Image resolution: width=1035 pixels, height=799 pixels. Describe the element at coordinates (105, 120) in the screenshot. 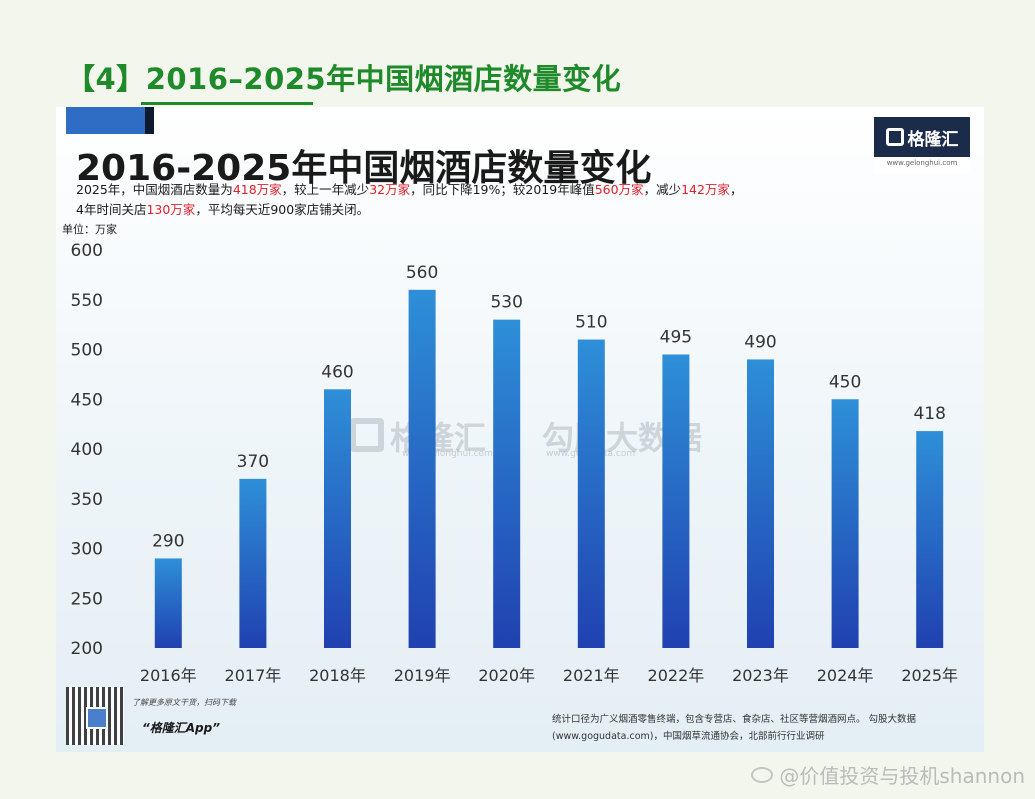

I see `accent-bar-blue` at that location.